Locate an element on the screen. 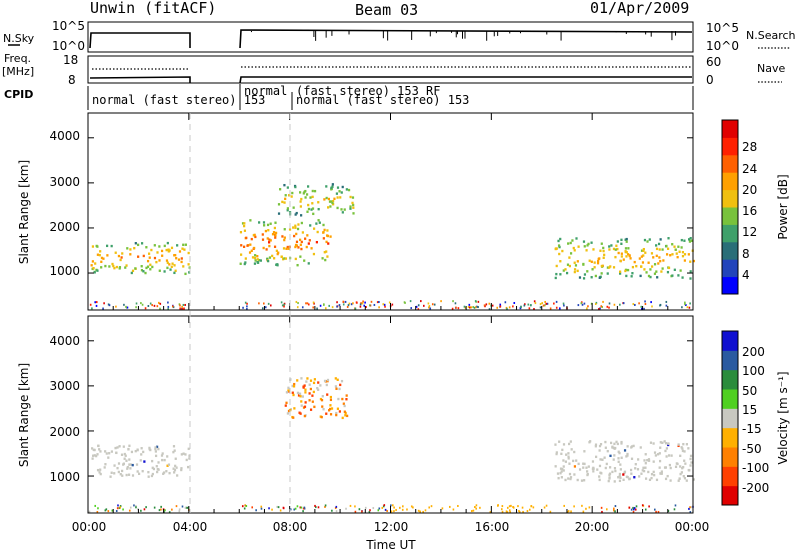  nsky-label: N.Sky is located at coordinates (19, 38).